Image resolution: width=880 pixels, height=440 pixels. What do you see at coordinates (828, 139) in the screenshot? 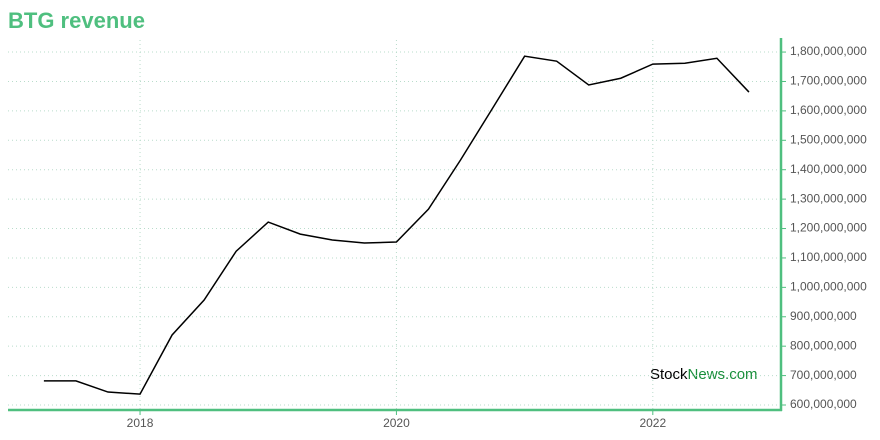
I see `y-tick-label: 1,500,000,000` at bounding box center [828, 139].